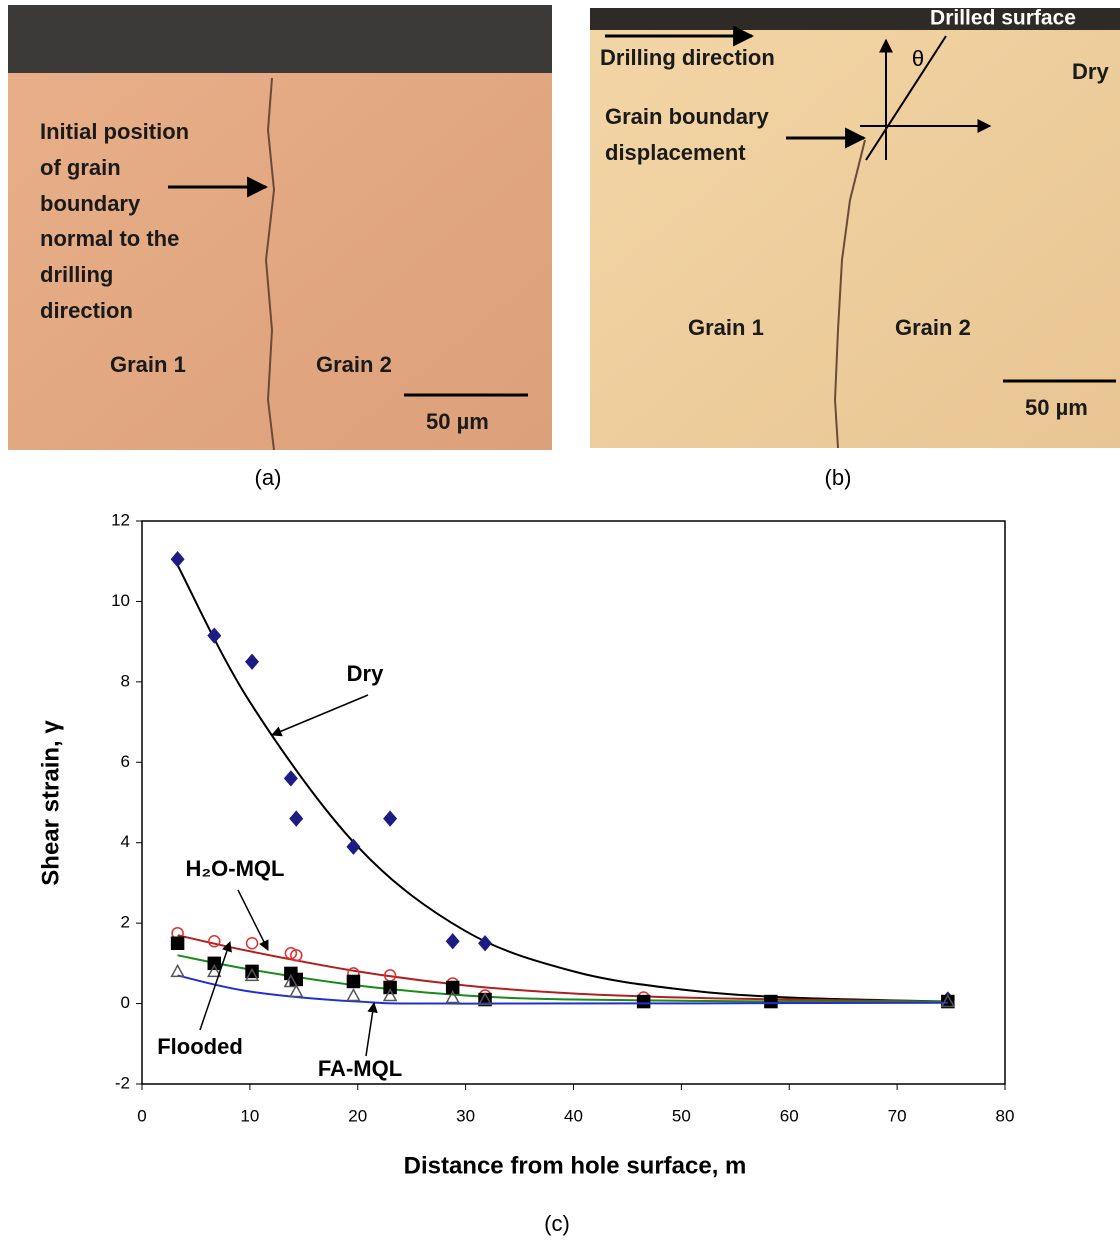  I want to click on series-label: FA-MQL, so click(360, 1068).